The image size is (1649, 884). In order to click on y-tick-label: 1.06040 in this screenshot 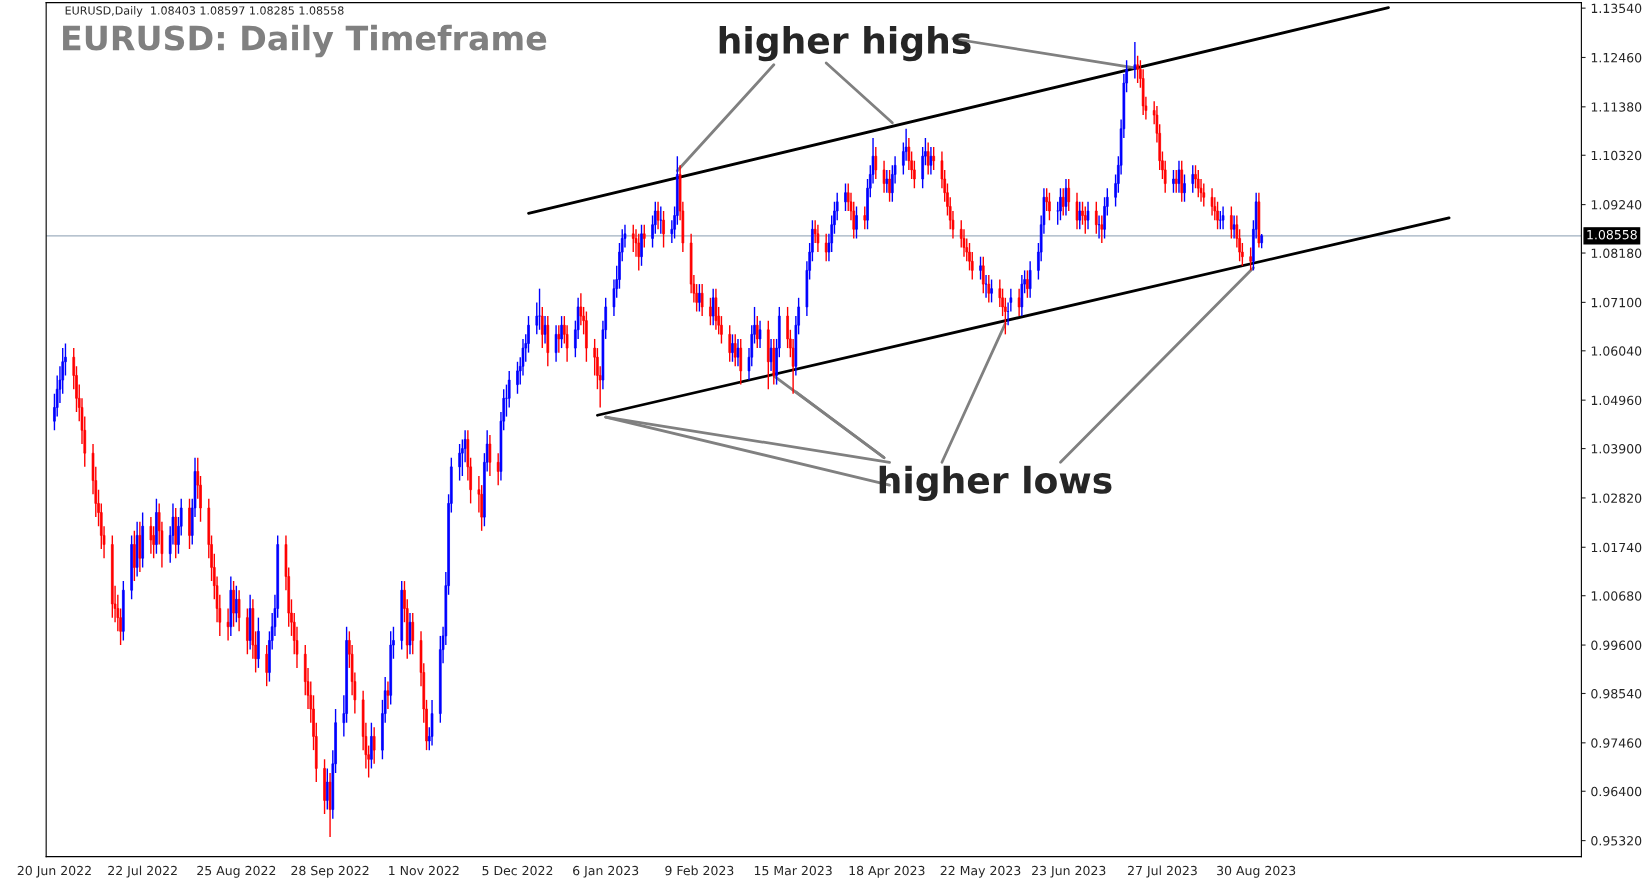, I will do `click(1616, 351)`.